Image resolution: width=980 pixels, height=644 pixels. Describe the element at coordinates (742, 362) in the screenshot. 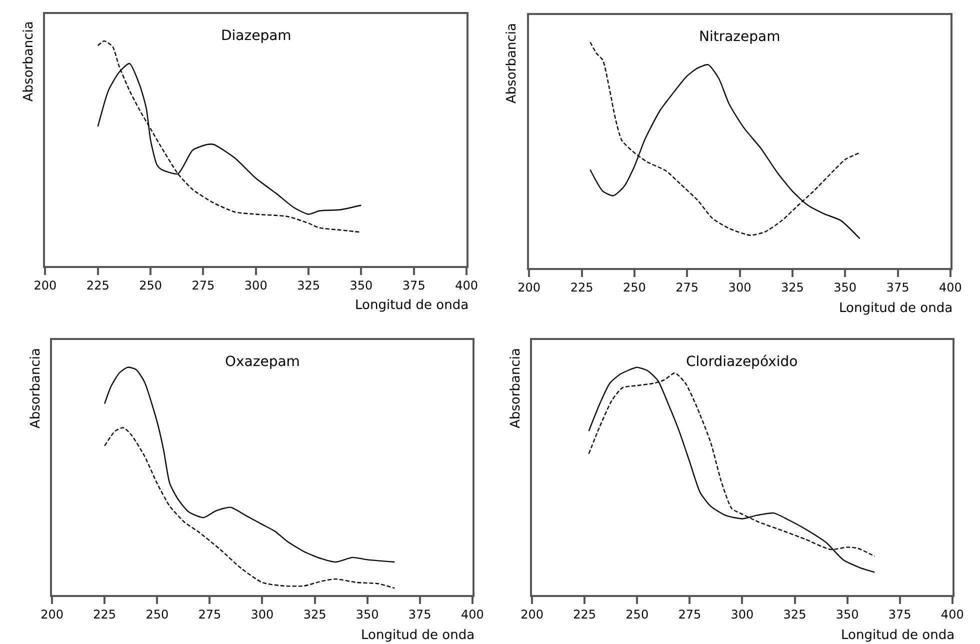

I see `chart-title: Clordiazepóxido` at that location.